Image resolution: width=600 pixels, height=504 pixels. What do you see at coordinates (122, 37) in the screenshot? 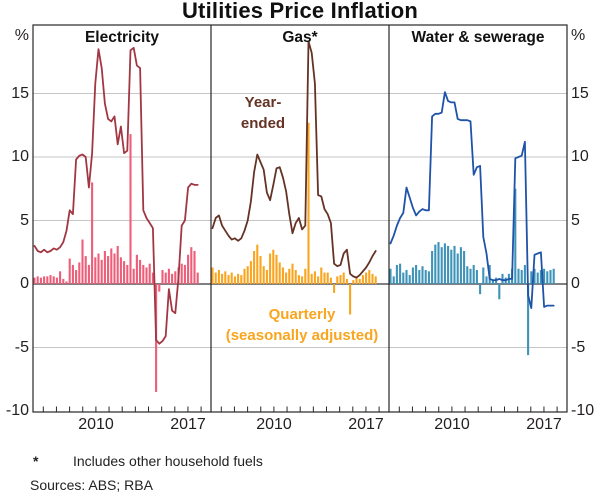
I see `panel-title-electricity: Electricity` at bounding box center [122, 37].